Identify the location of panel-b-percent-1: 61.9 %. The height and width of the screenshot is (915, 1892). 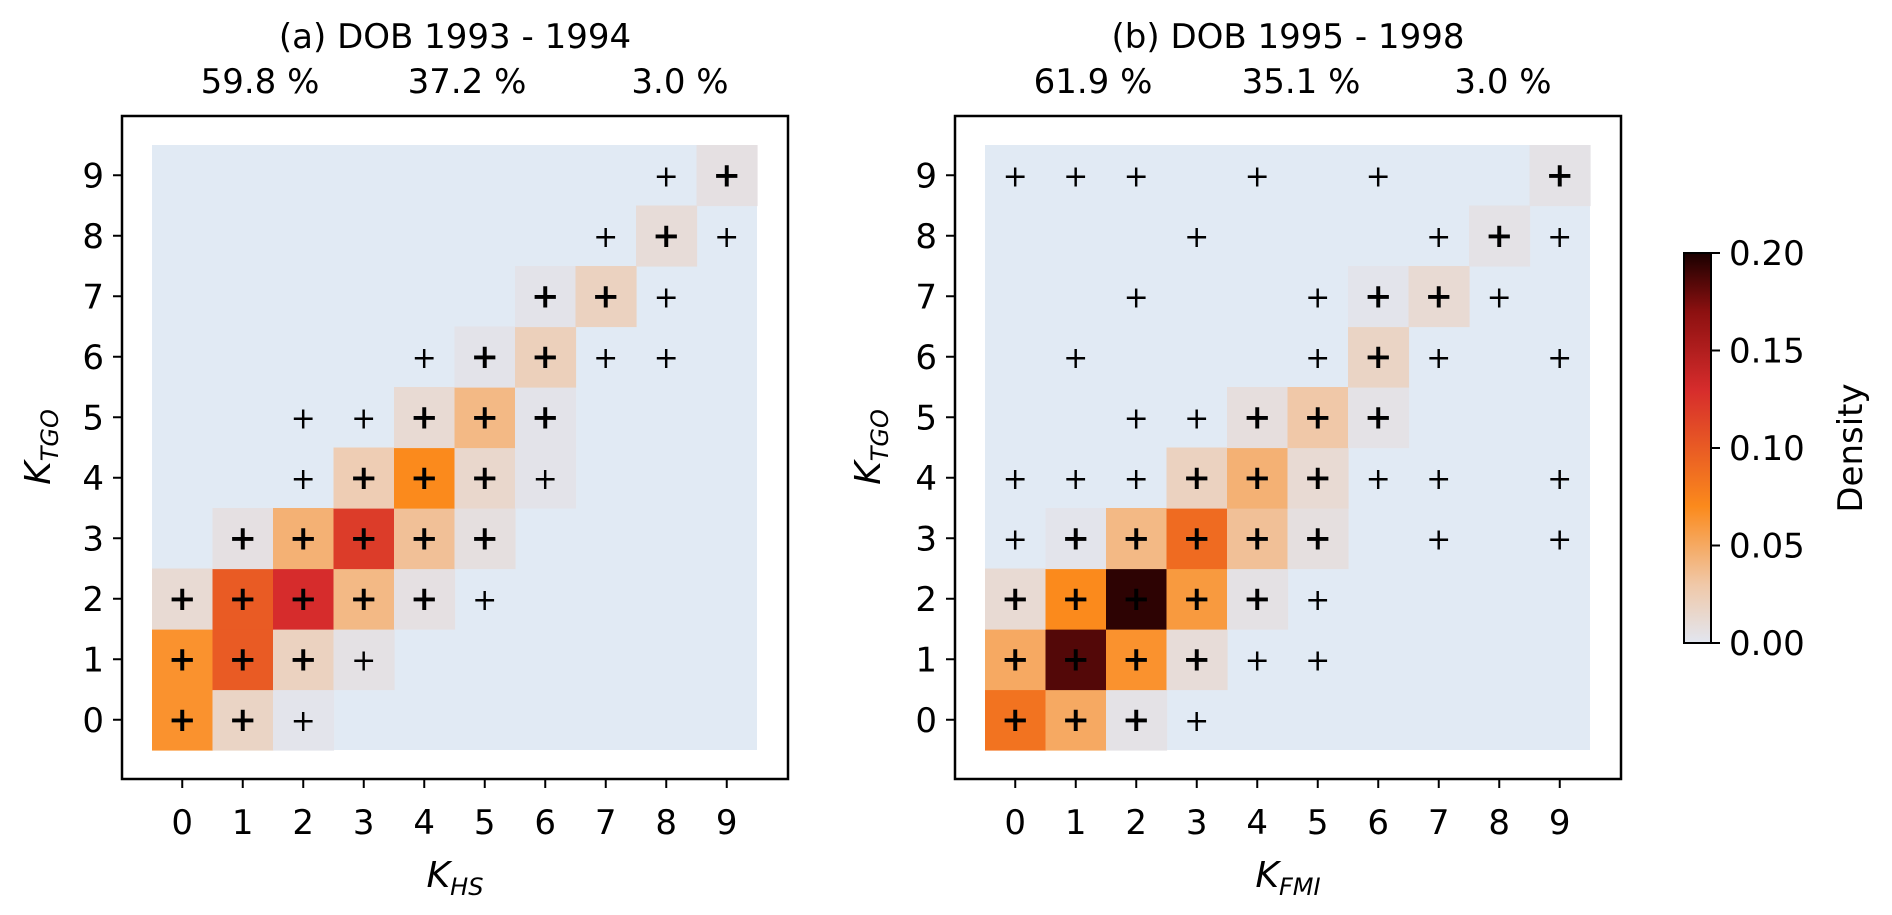
(1093, 82).